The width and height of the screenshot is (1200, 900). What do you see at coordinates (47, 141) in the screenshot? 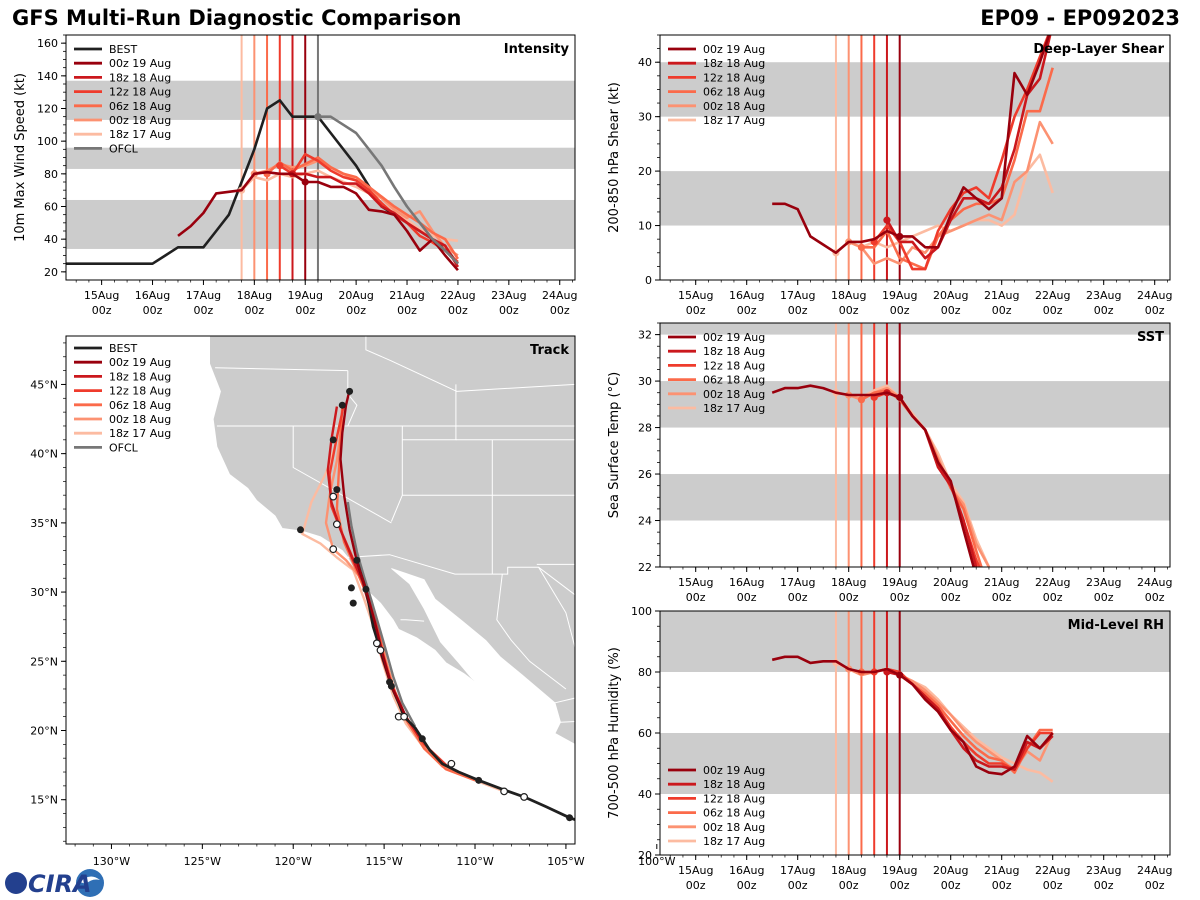
I see `y-tick-label: 100` at bounding box center [47, 141].